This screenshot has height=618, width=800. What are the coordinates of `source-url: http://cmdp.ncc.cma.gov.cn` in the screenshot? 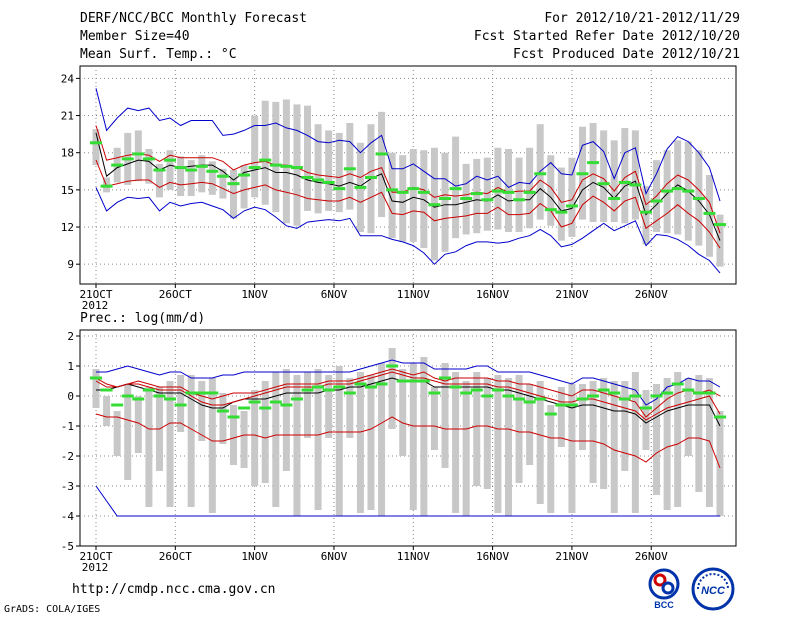 It's located at (174, 589).